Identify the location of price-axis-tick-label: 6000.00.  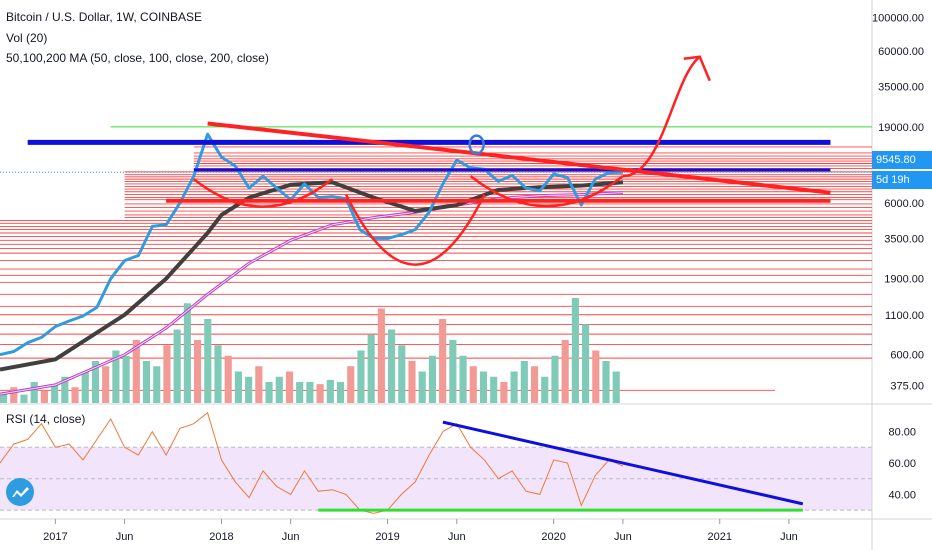
(904, 204).